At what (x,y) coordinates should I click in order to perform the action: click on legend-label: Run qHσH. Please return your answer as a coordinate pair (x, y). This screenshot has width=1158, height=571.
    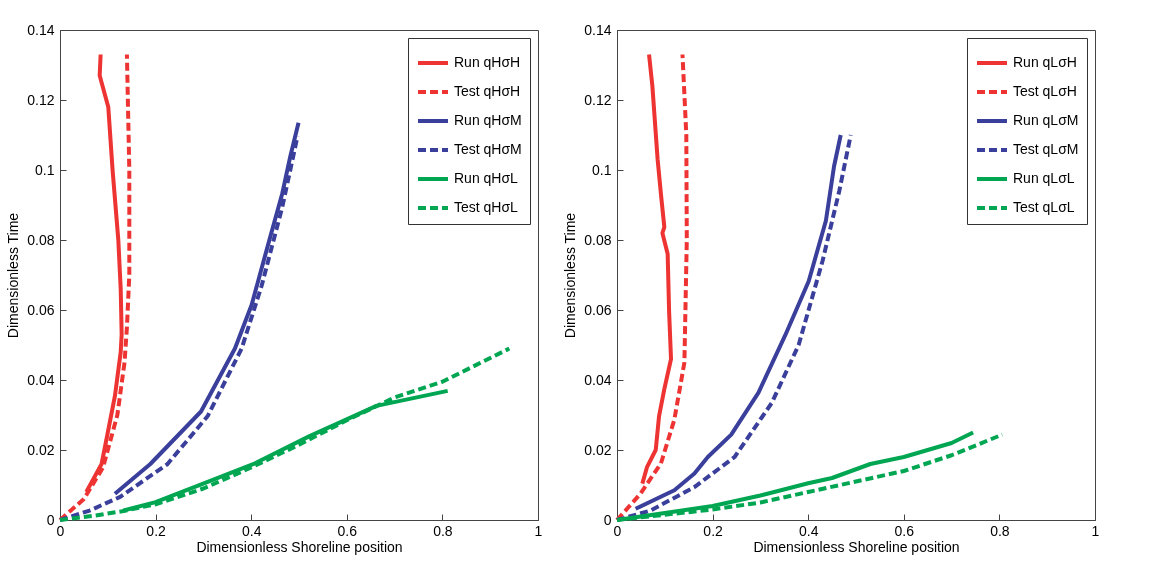
    Looking at the image, I should click on (487, 62).